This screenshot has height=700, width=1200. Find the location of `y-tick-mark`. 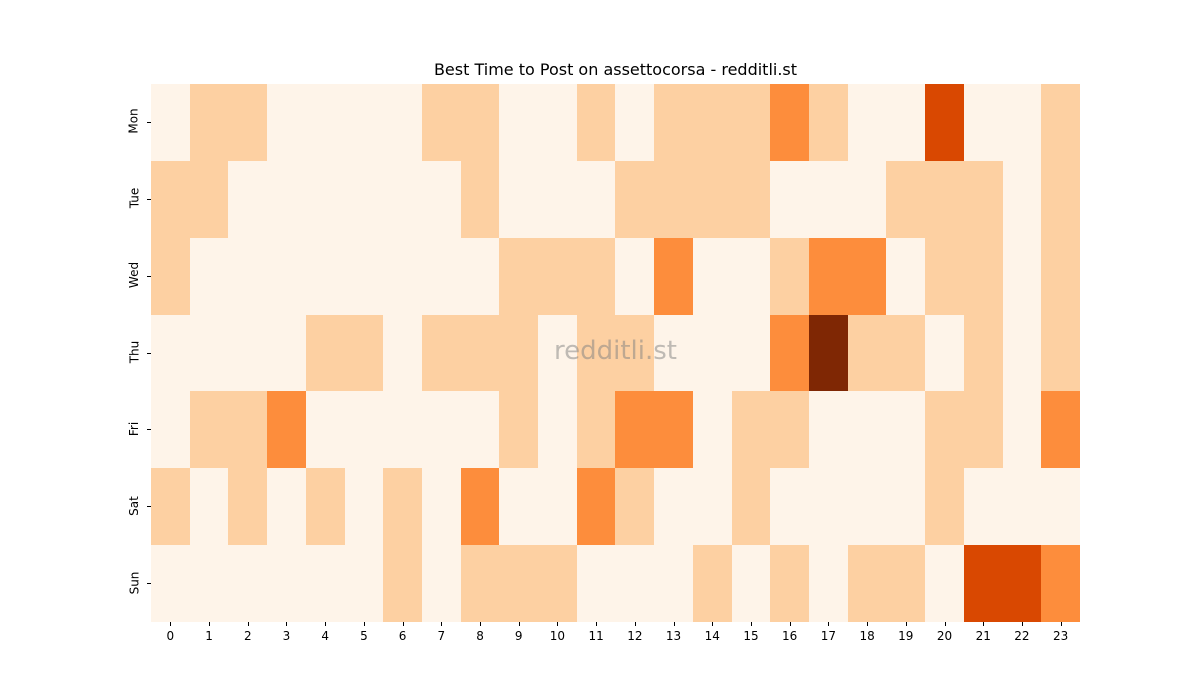

y-tick-mark is located at coordinates (149, 584).